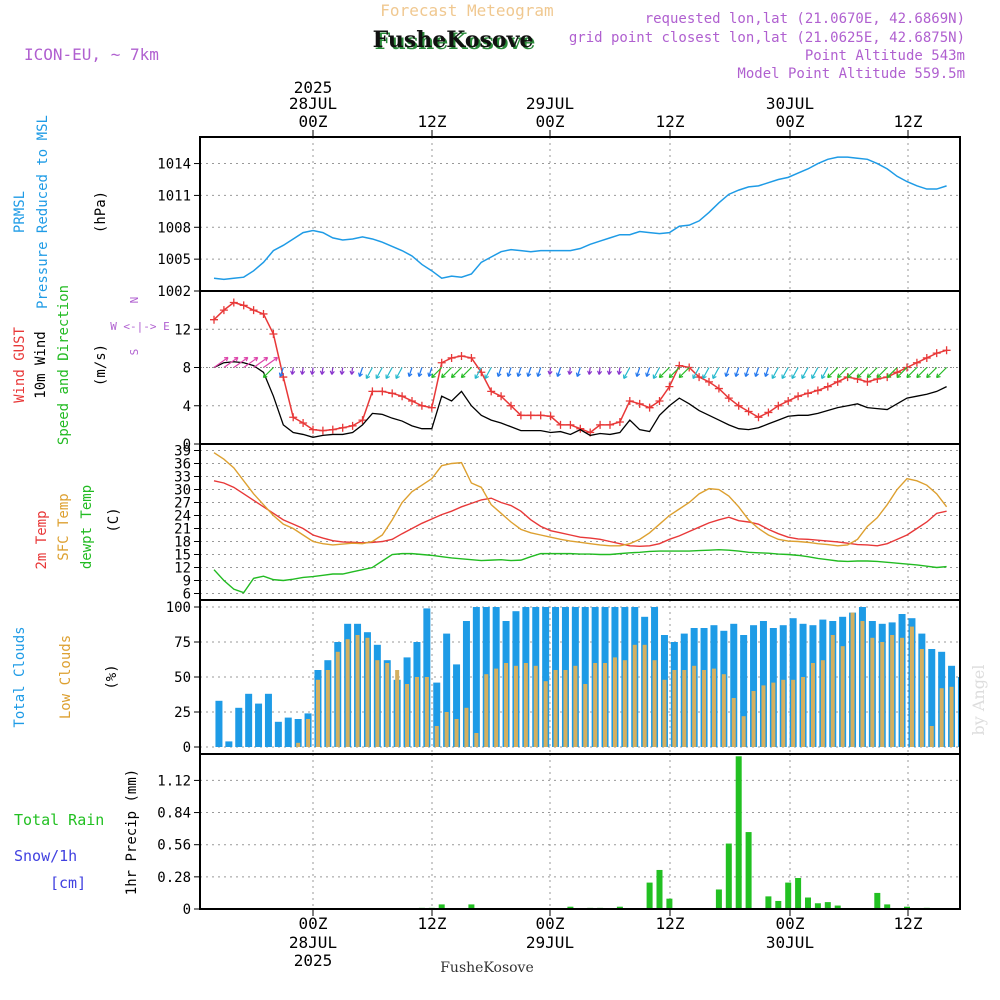 The width and height of the screenshot is (1000, 1000). What do you see at coordinates (550, 121) in the screenshot?
I see `top-tick-label-3: 00Z` at bounding box center [550, 121].